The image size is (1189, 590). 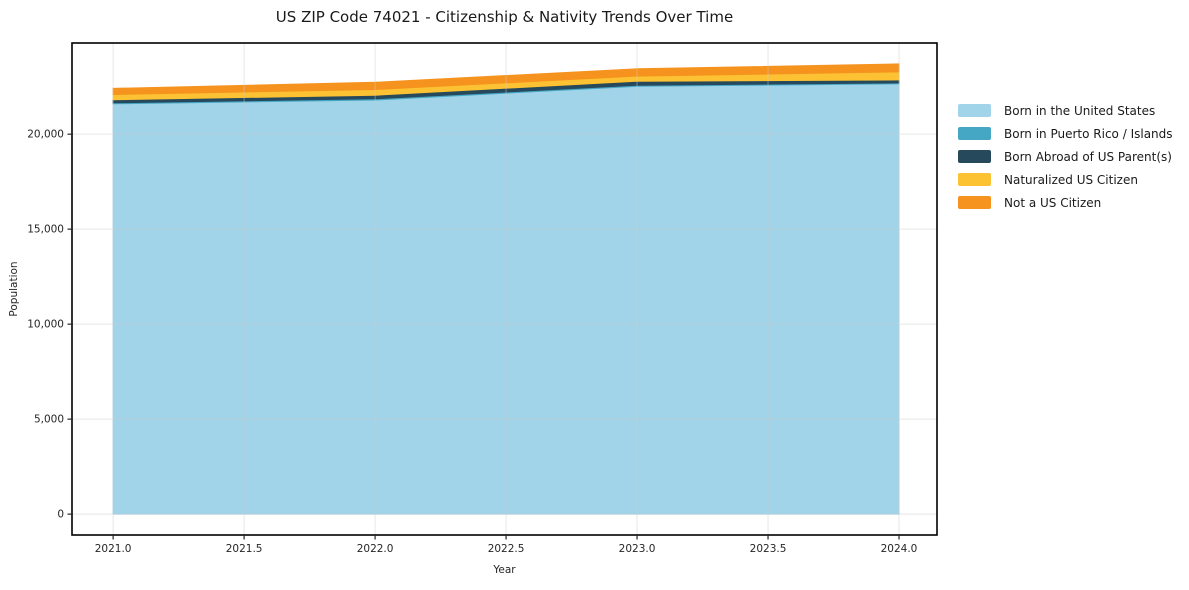 What do you see at coordinates (113, 549) in the screenshot?
I see `x-tick-label: 2021.0` at bounding box center [113, 549].